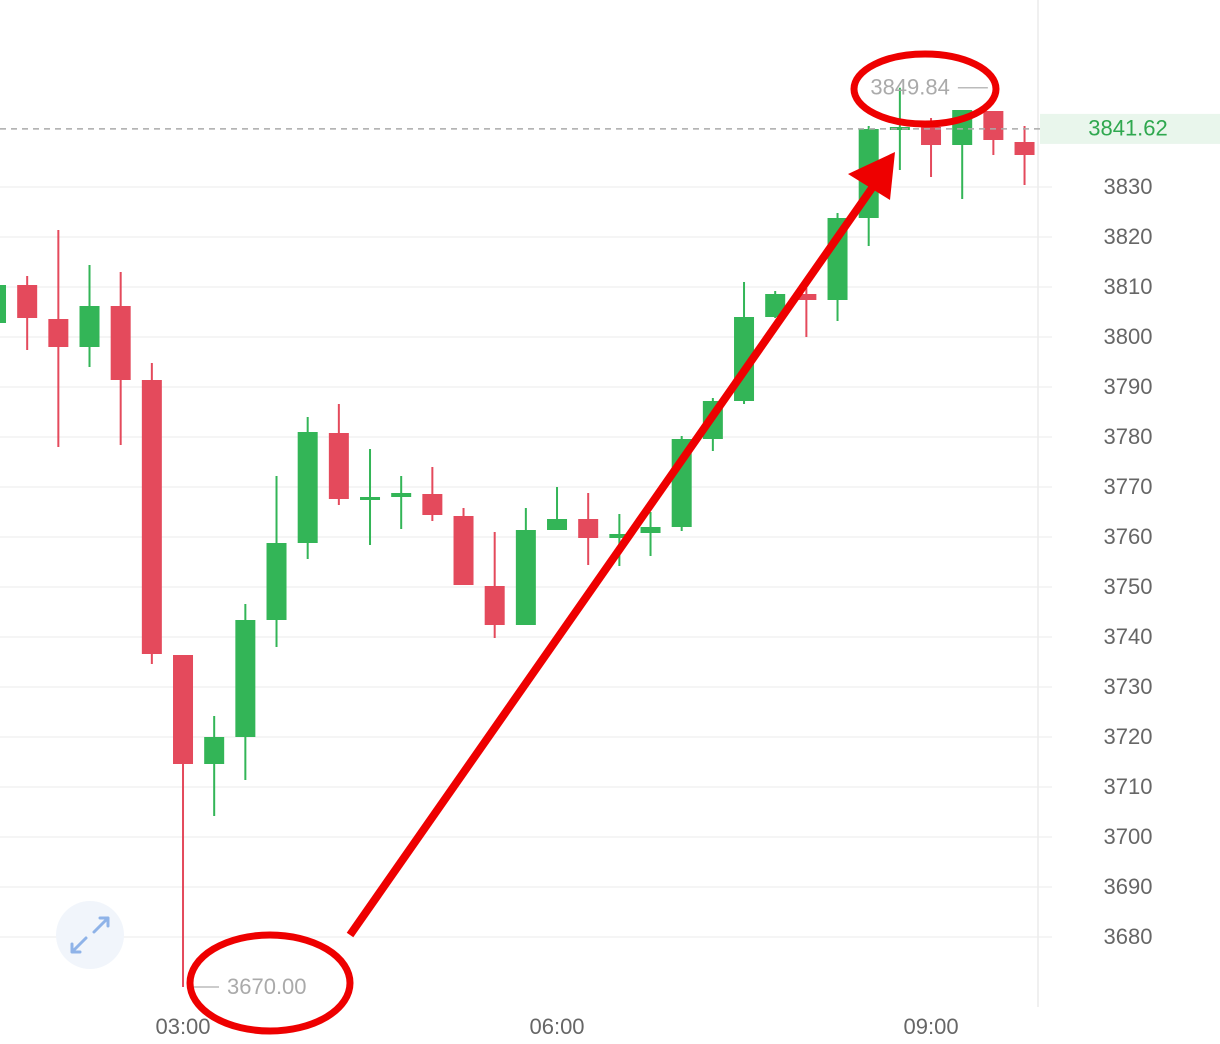 The height and width of the screenshot is (1044, 1220). Describe the element at coordinates (1128, 786) in the screenshot. I see `y-tick-label: 3710` at that location.